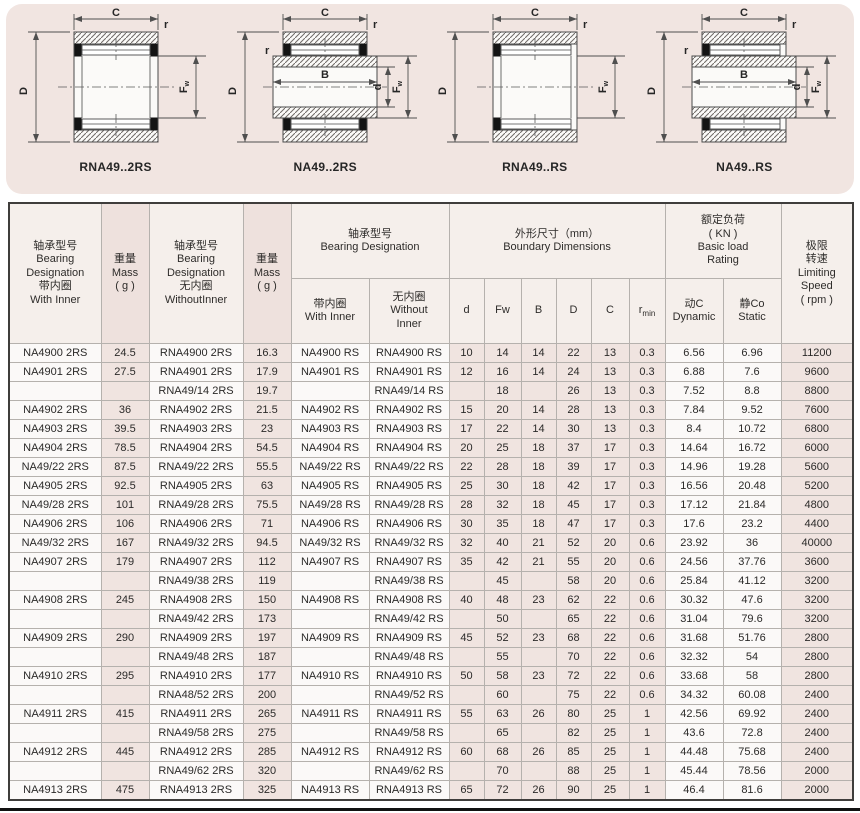 This screenshot has height=813, width=860. What do you see at coordinates (694, 486) in the screenshot?
I see `table-cell: 16.56` at bounding box center [694, 486].